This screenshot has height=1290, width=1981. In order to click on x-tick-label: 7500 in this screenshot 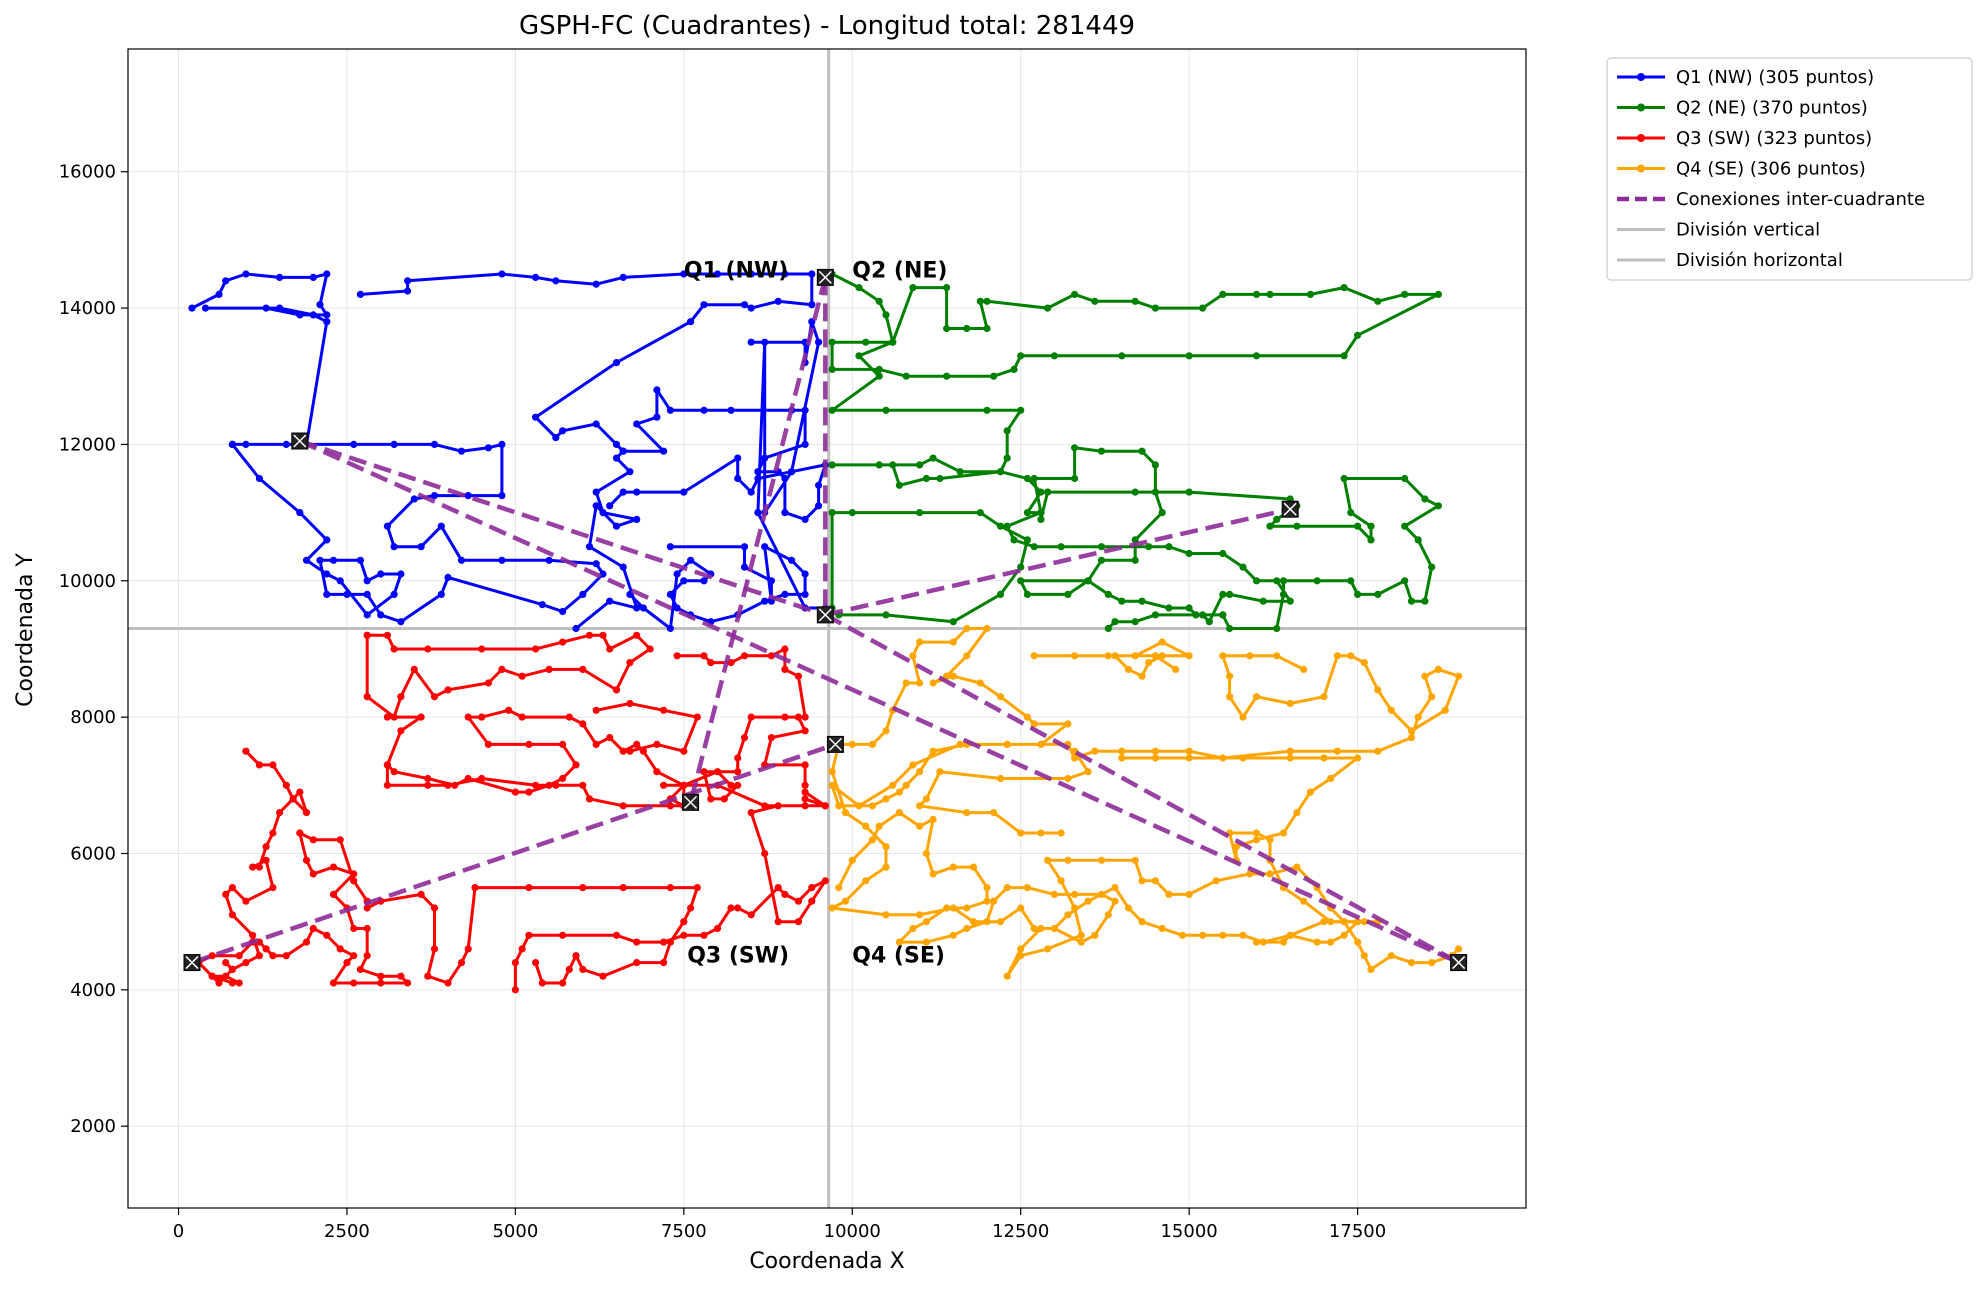, I will do `click(684, 1231)`.